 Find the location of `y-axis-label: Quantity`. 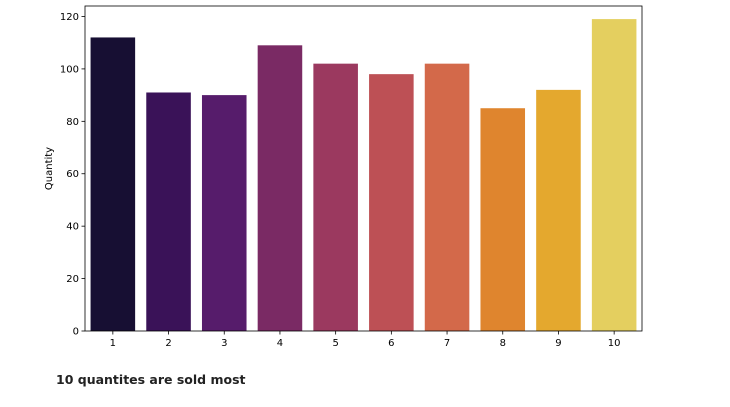

y-axis-label: Quantity is located at coordinates (49, 168).